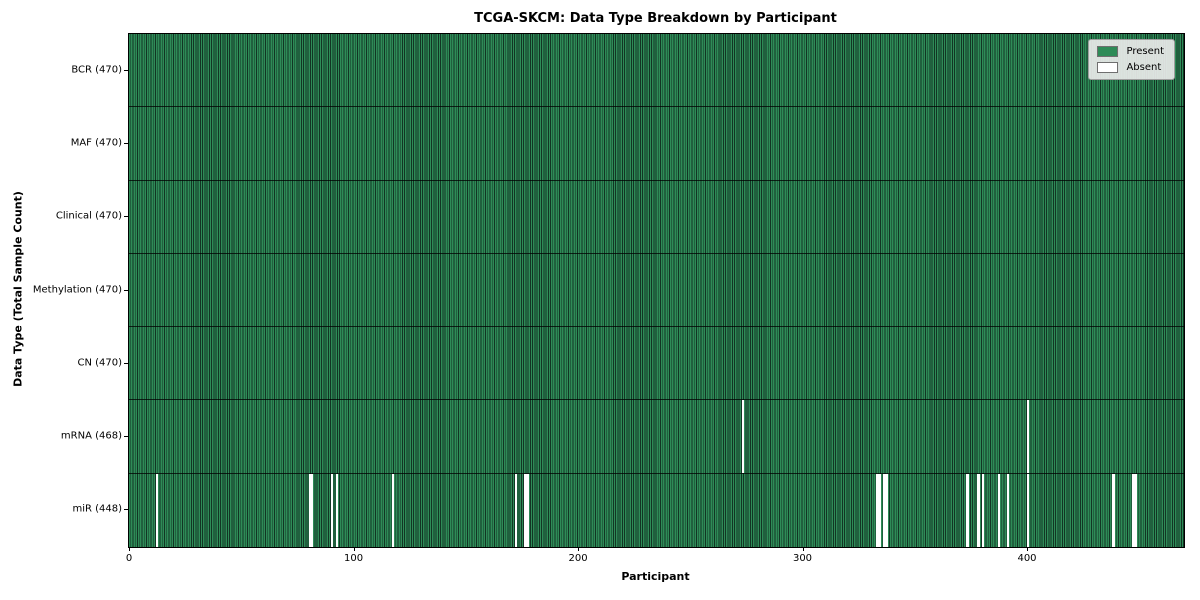 This screenshot has height=600, width=1200. What do you see at coordinates (802, 558) in the screenshot?
I see `x-tick-label-300: 300` at bounding box center [802, 558].